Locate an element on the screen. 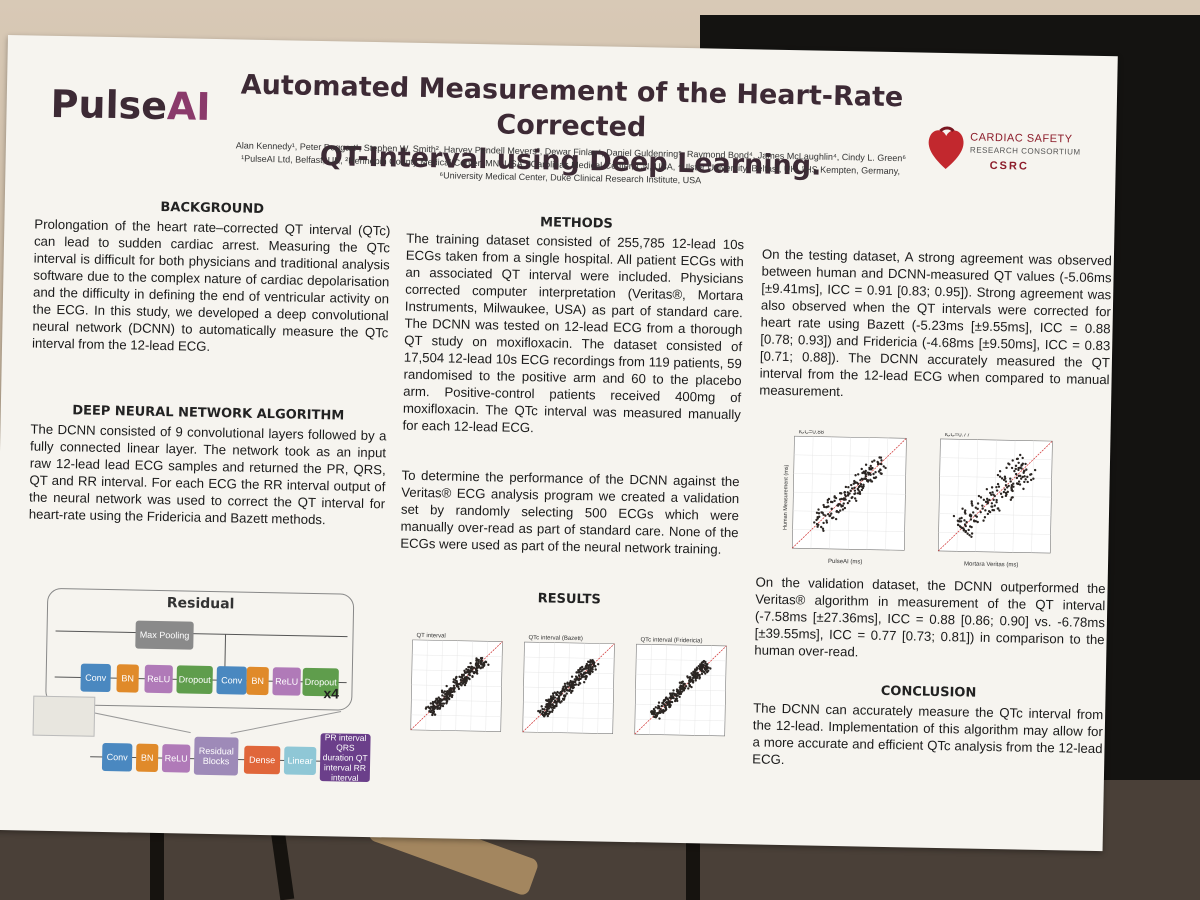 This screenshot has width=1200, height=900. relu-block-main: ReLU is located at coordinates (176, 758).